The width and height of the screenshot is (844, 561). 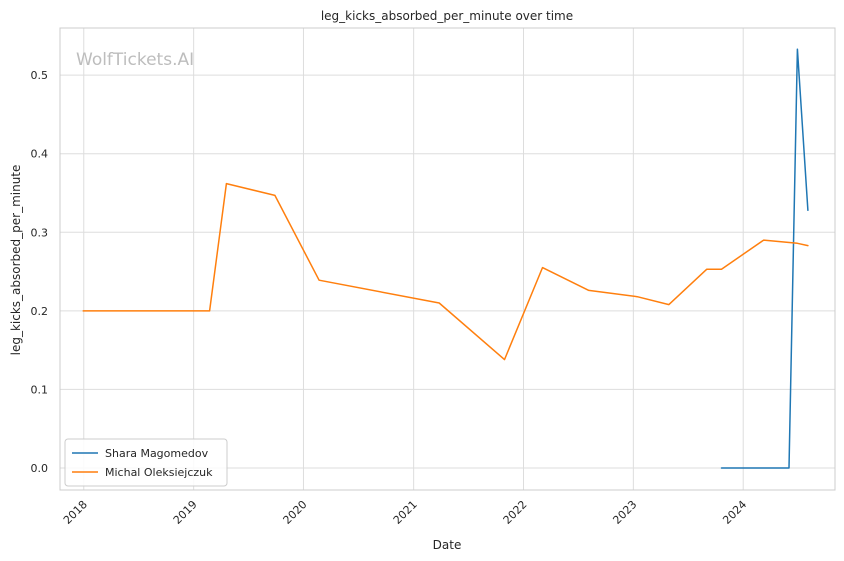 What do you see at coordinates (157, 453) in the screenshot?
I see `legend-label-shara-magomedov: Shara Magomedov` at bounding box center [157, 453].